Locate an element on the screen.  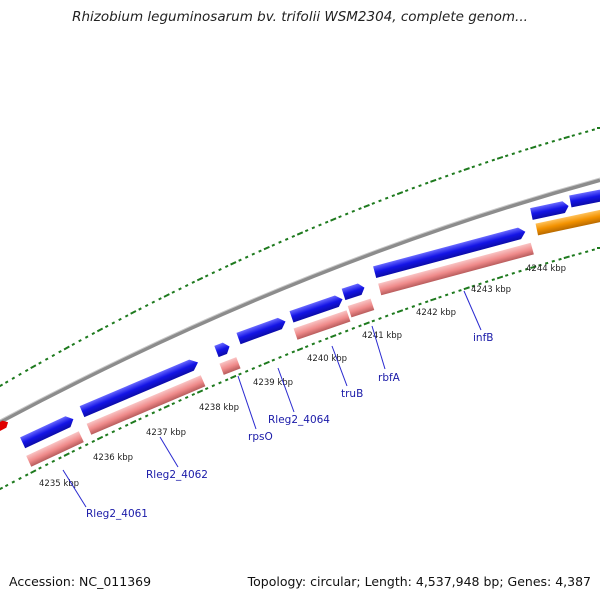
gene-label-infb: infB is located at coordinates (483, 338).